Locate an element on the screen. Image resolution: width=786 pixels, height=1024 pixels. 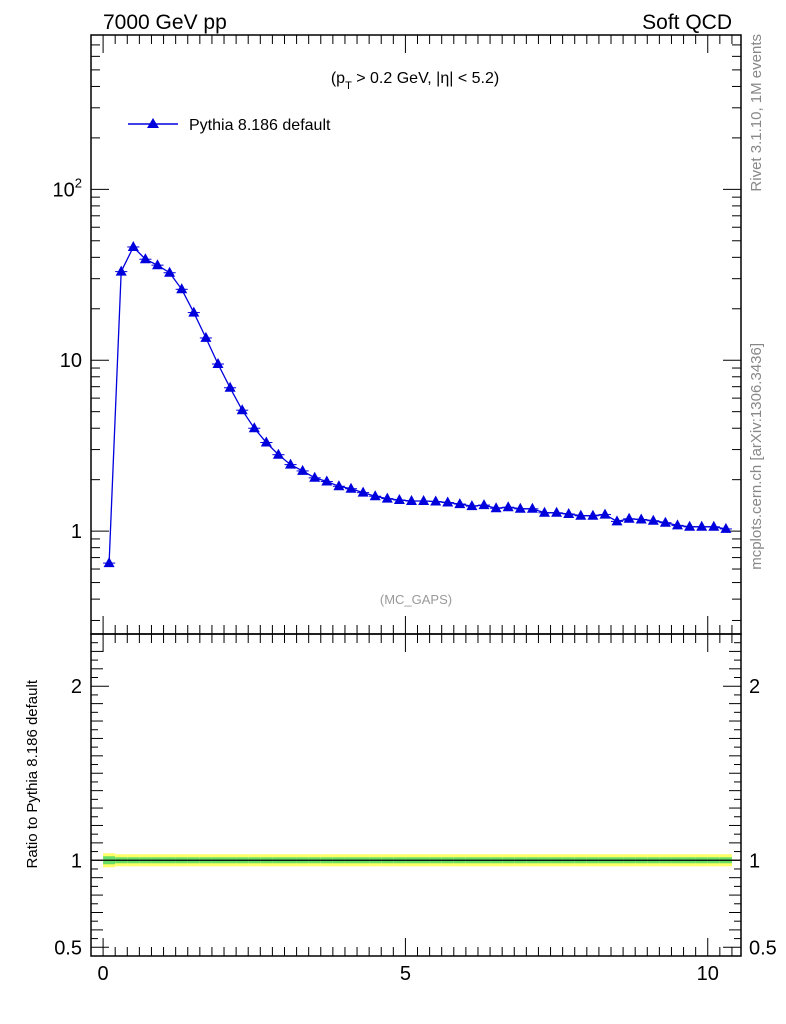
ratio-y-tick-label-left: 1 is located at coordinates (76, 861).